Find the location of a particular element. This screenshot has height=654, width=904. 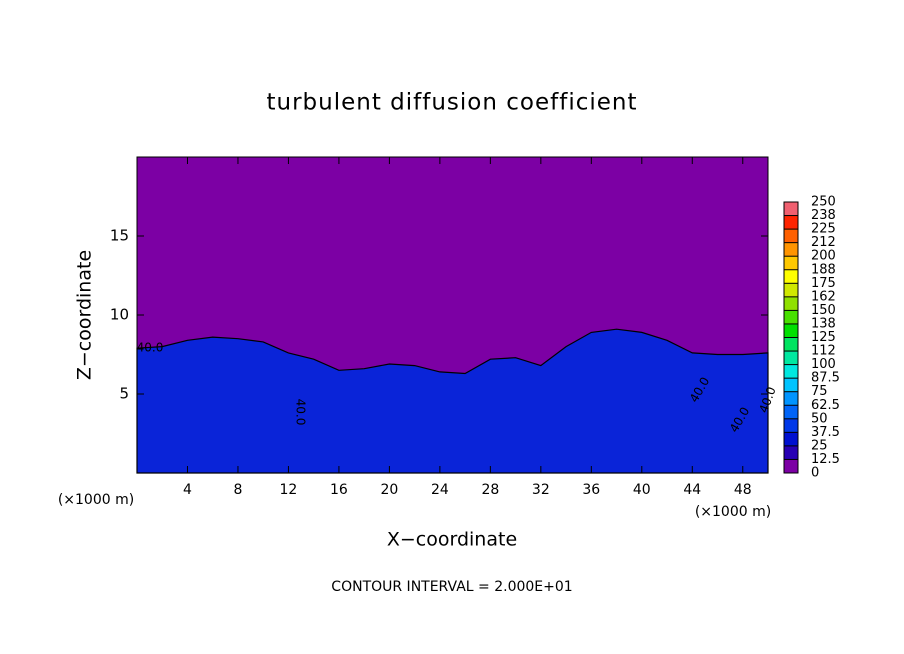

colorbar-tick-label: 238 is located at coordinates (823, 215).